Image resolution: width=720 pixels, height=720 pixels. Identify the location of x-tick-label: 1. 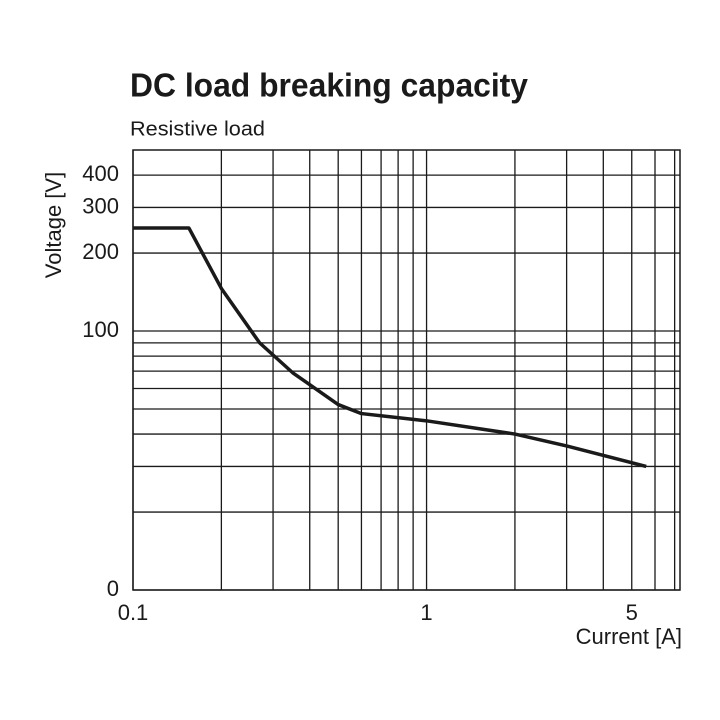
(426, 612).